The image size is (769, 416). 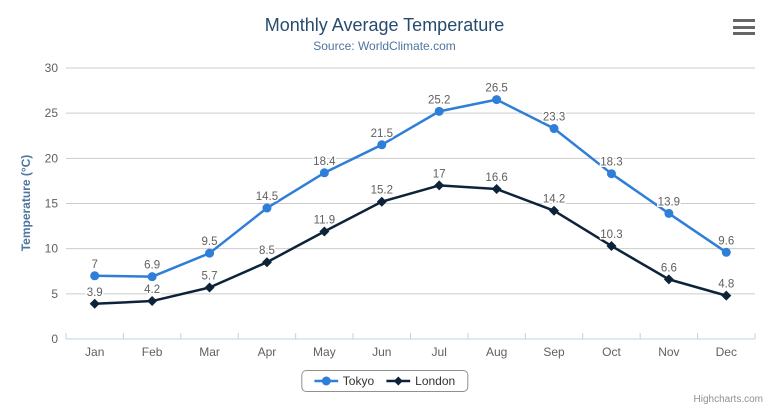 I want to click on data-label-tokyo-nov: 13.9, so click(x=669, y=202).